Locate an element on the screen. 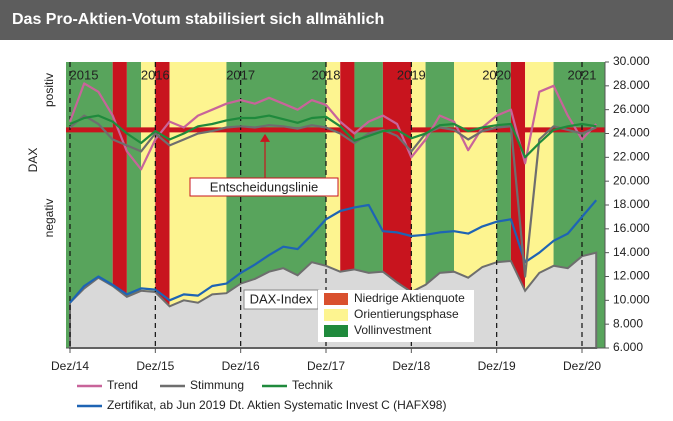 This screenshot has height=421, width=673. phase-legend-label: Vollinvestment is located at coordinates (393, 330).